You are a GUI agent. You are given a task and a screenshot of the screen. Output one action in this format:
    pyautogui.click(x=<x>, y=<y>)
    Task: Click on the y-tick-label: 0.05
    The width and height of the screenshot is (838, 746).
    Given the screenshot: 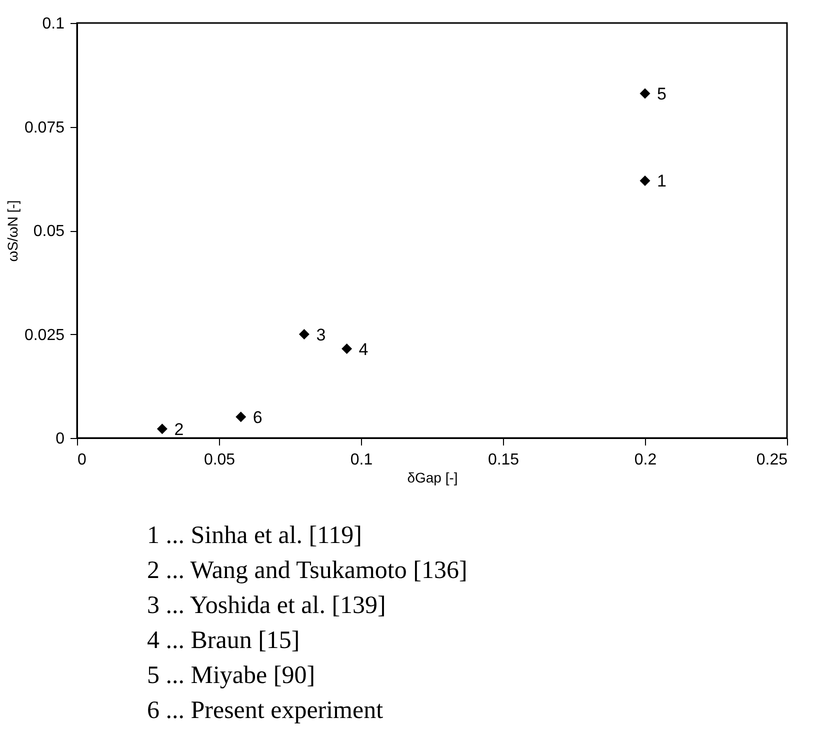 What is the action you would take?
    pyautogui.click(x=49, y=231)
    